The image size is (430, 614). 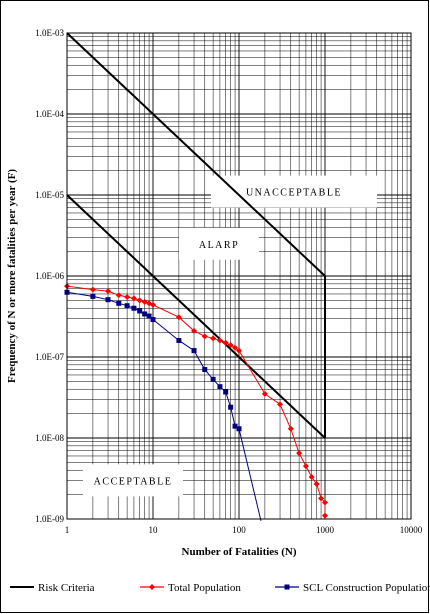 What do you see at coordinates (287, 587) in the screenshot?
I see `legend-marker-square` at bounding box center [287, 587].